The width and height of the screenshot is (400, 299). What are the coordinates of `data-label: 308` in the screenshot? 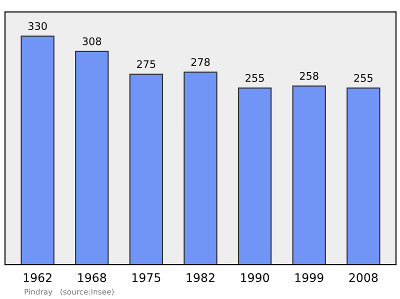 It's located at (92, 41).